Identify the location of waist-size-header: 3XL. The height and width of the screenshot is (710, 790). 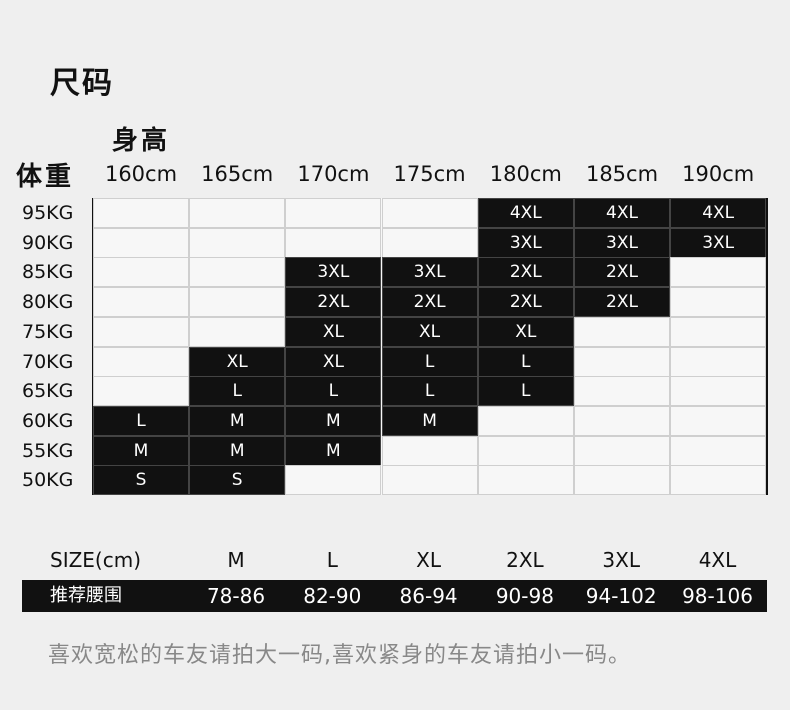
(621, 560).